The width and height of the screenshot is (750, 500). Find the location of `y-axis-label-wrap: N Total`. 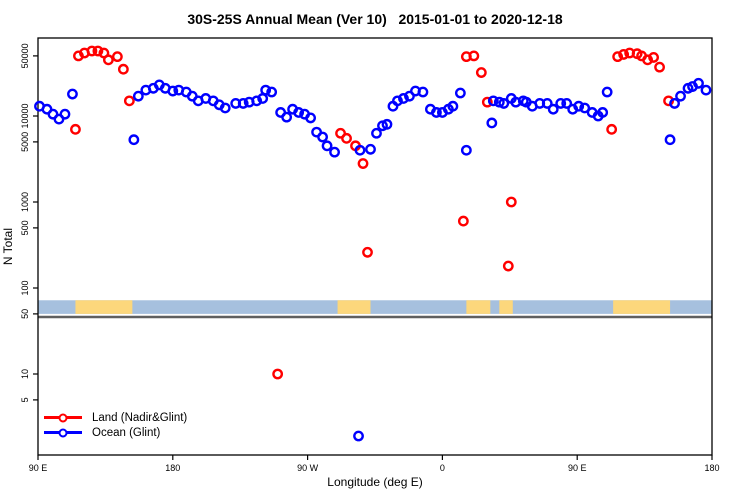

y-axis-label-wrap: N Total is located at coordinates (8, 246).